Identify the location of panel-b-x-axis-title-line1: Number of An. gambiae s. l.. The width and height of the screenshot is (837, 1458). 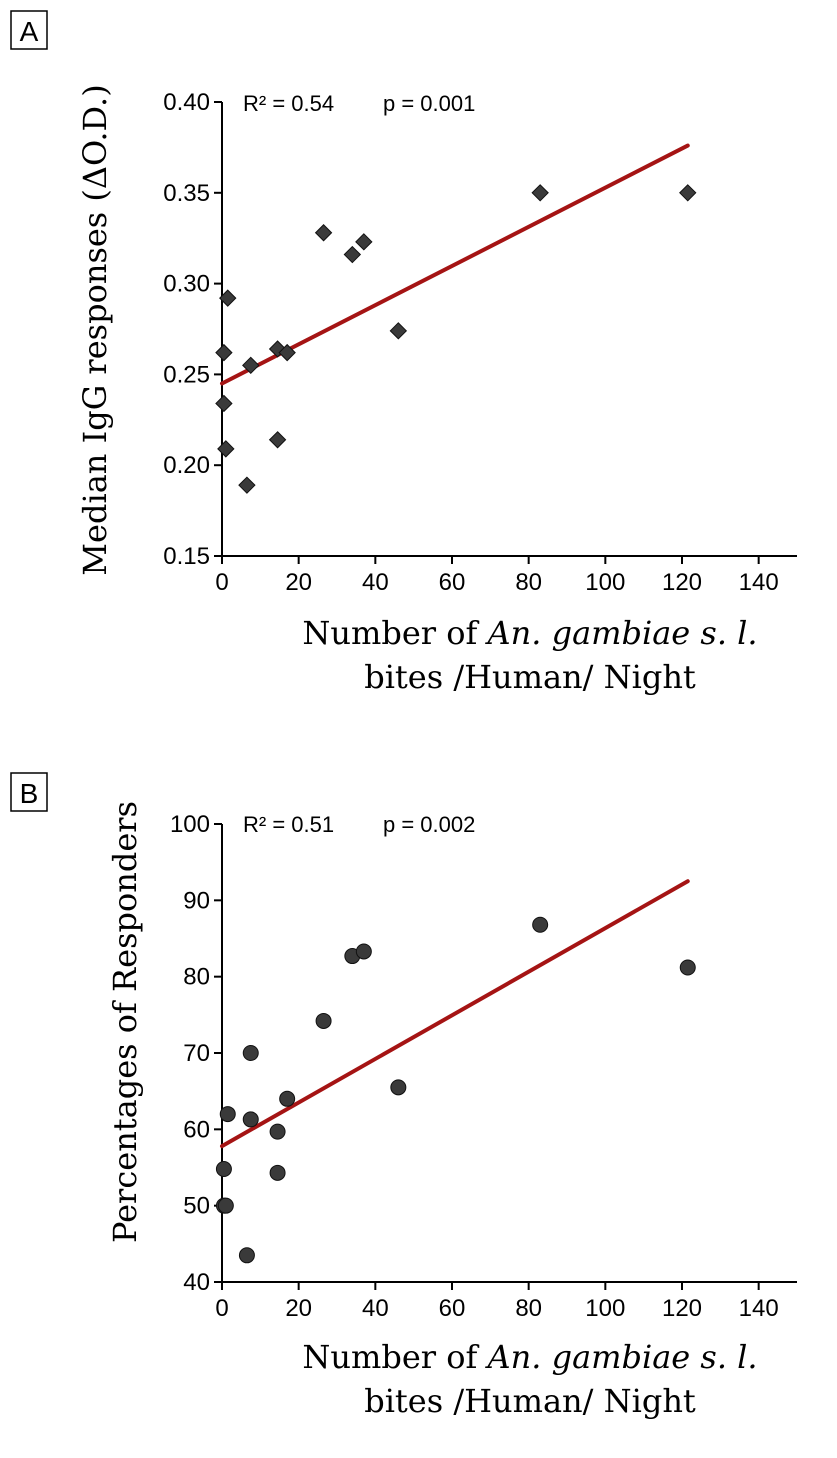
(529, 1357).